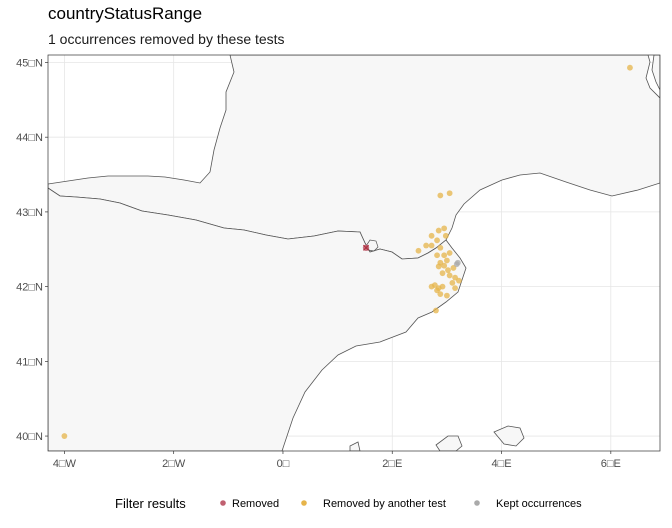  What do you see at coordinates (366, 247) in the screenshot?
I see `point-removed-cross` at bounding box center [366, 247].